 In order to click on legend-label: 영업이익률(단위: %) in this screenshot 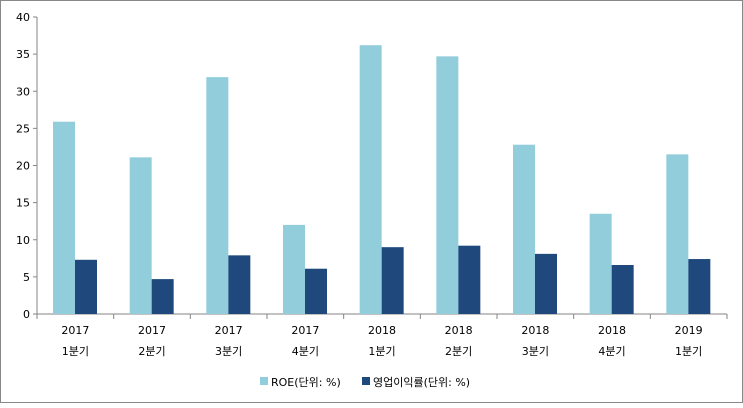, I will do `click(421, 382)`.